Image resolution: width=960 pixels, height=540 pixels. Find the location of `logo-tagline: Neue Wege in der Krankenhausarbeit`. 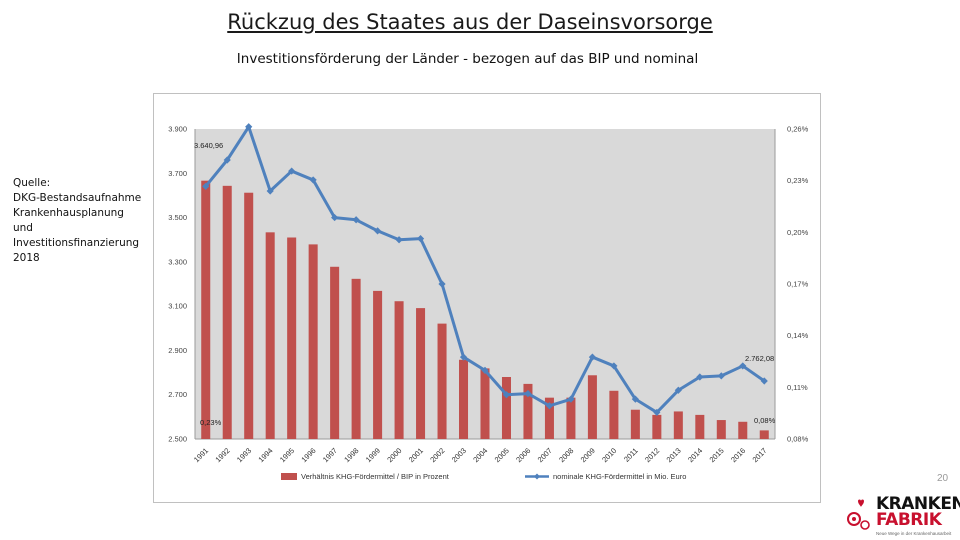

logo-tagline: Neue Wege in der Krankenhausarbeit is located at coordinates (914, 533).